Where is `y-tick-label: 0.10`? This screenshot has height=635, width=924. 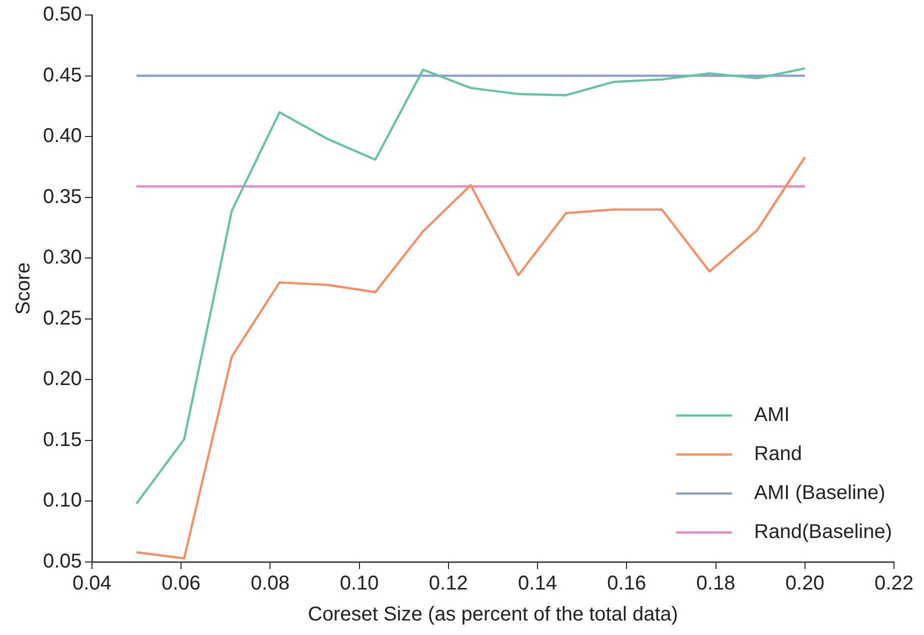 y-tick-label: 0.10 is located at coordinates (62, 501).